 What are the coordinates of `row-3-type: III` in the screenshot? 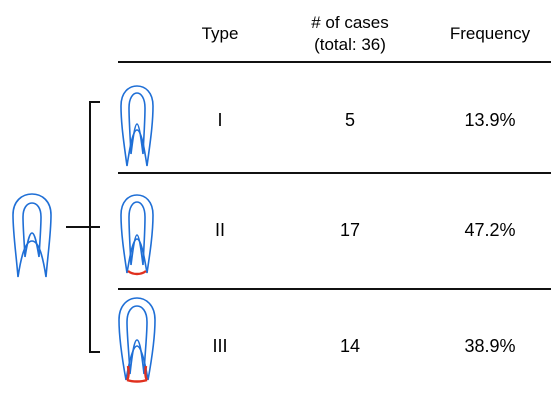 It's located at (220, 346).